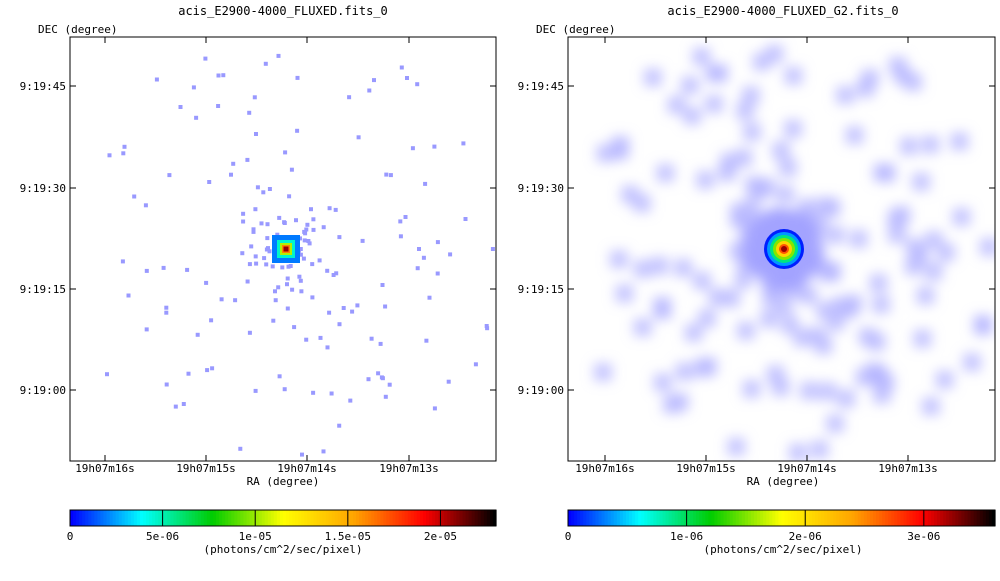  I want to click on source-core, so click(286, 249).